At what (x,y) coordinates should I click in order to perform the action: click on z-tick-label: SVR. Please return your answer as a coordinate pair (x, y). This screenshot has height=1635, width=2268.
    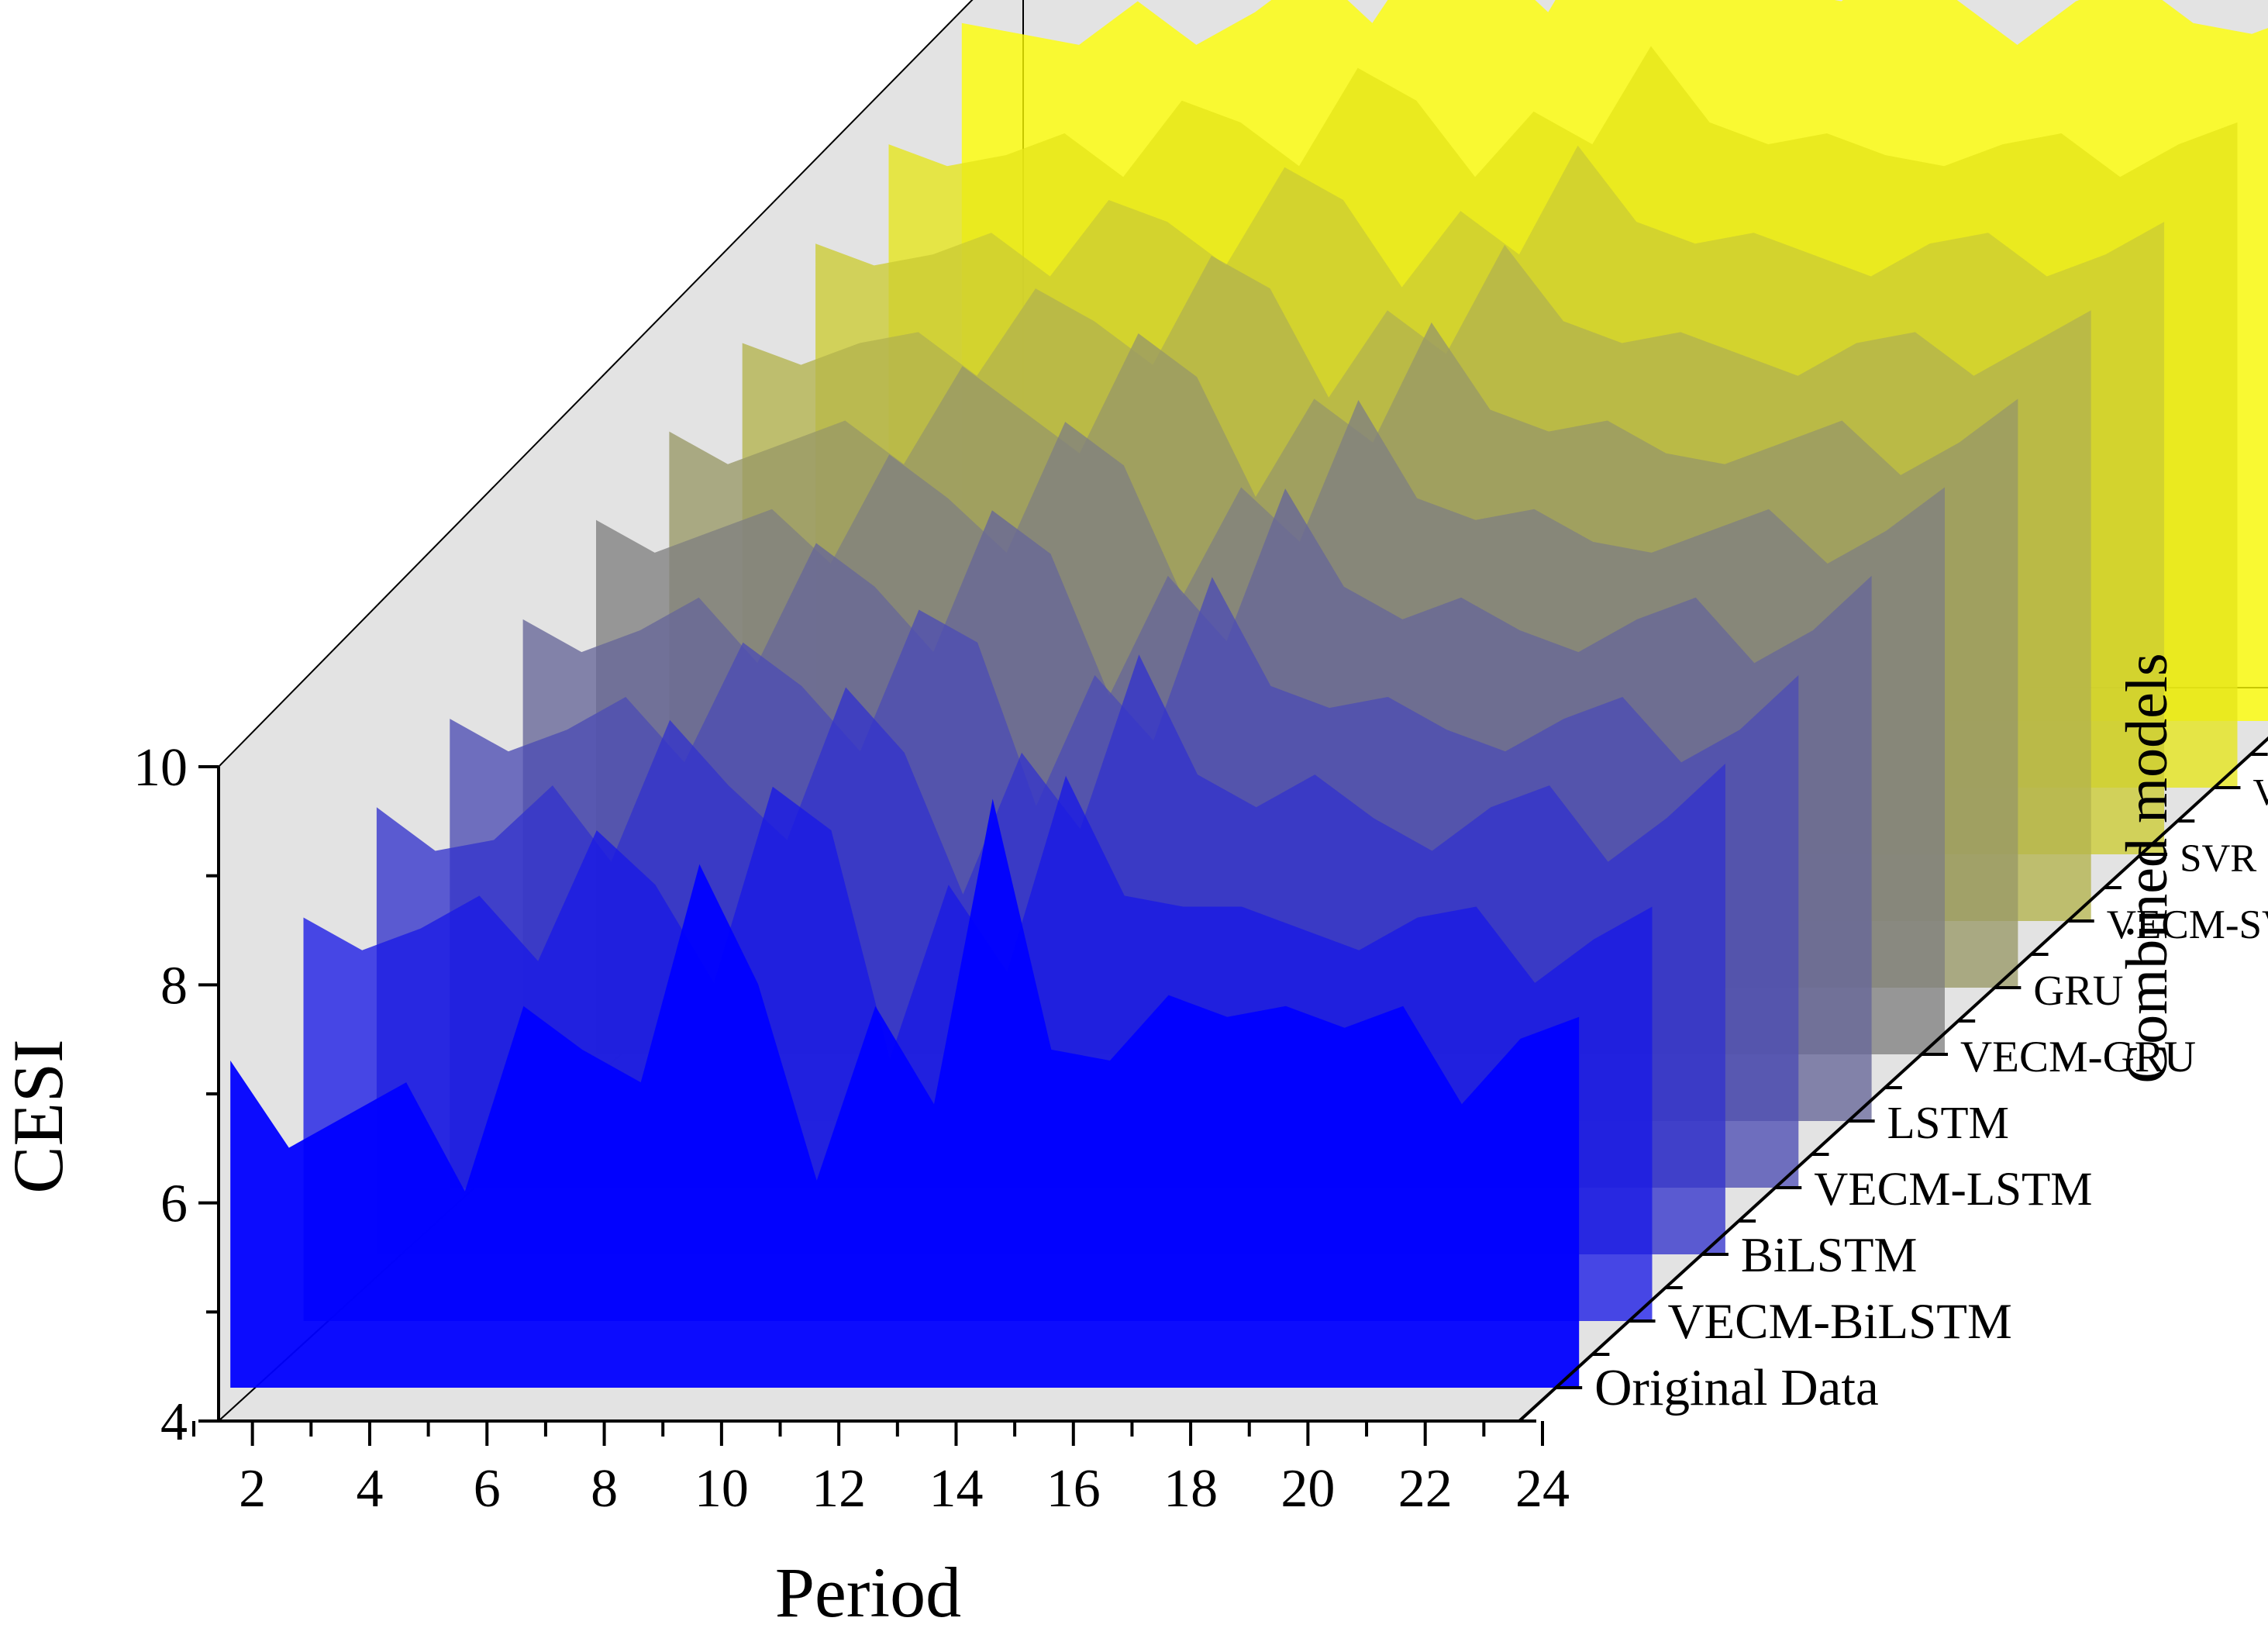
    Looking at the image, I should click on (2218, 859).